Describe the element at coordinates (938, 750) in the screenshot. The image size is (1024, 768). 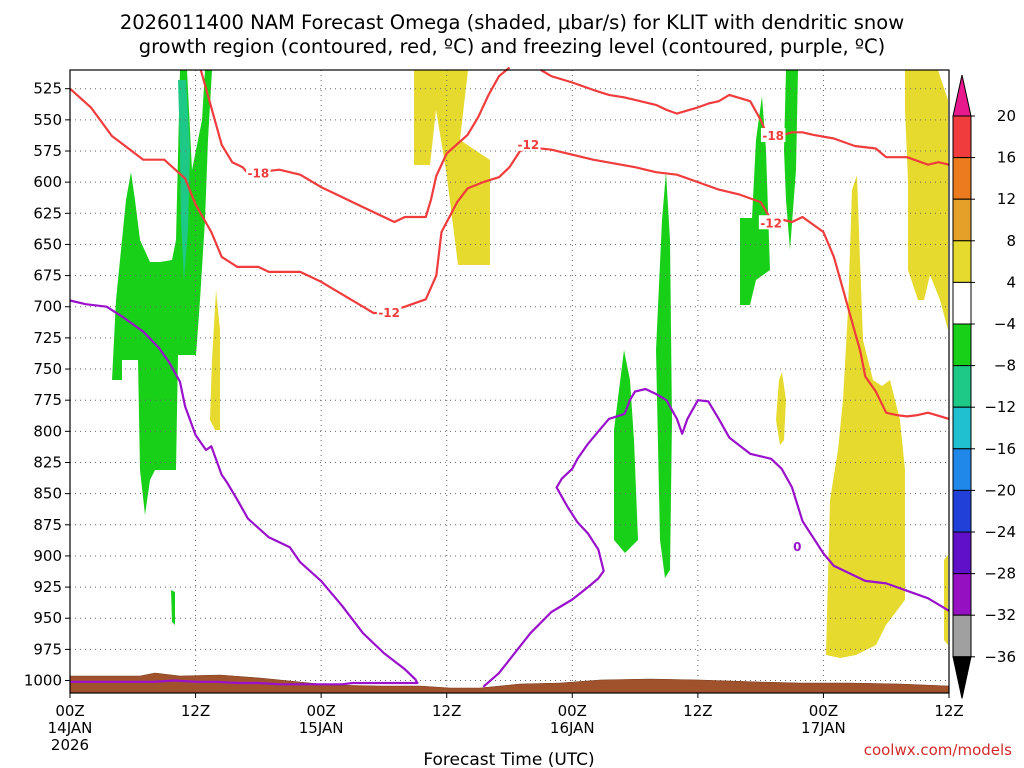
I see `credit-text: coolwx.com/models` at that location.